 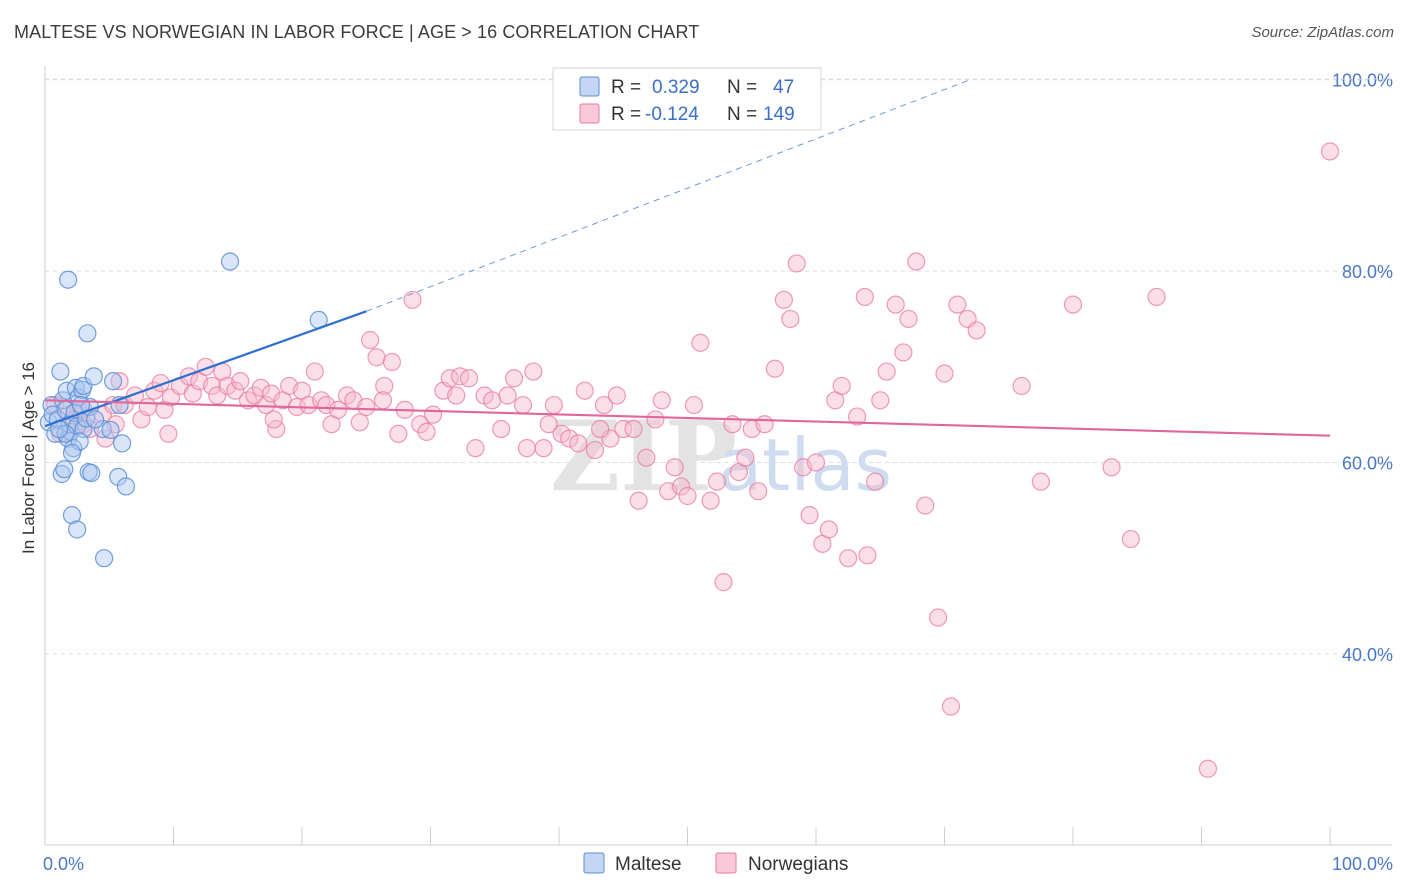 What do you see at coordinates (672, 114) in the screenshot?
I see `legend-r-norwegian: -0.124` at bounding box center [672, 114].